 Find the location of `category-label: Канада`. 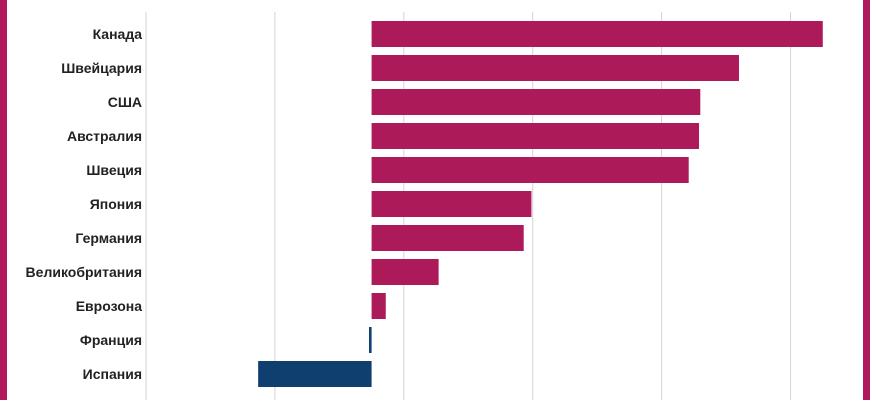

category-label: Канада is located at coordinates (118, 34).